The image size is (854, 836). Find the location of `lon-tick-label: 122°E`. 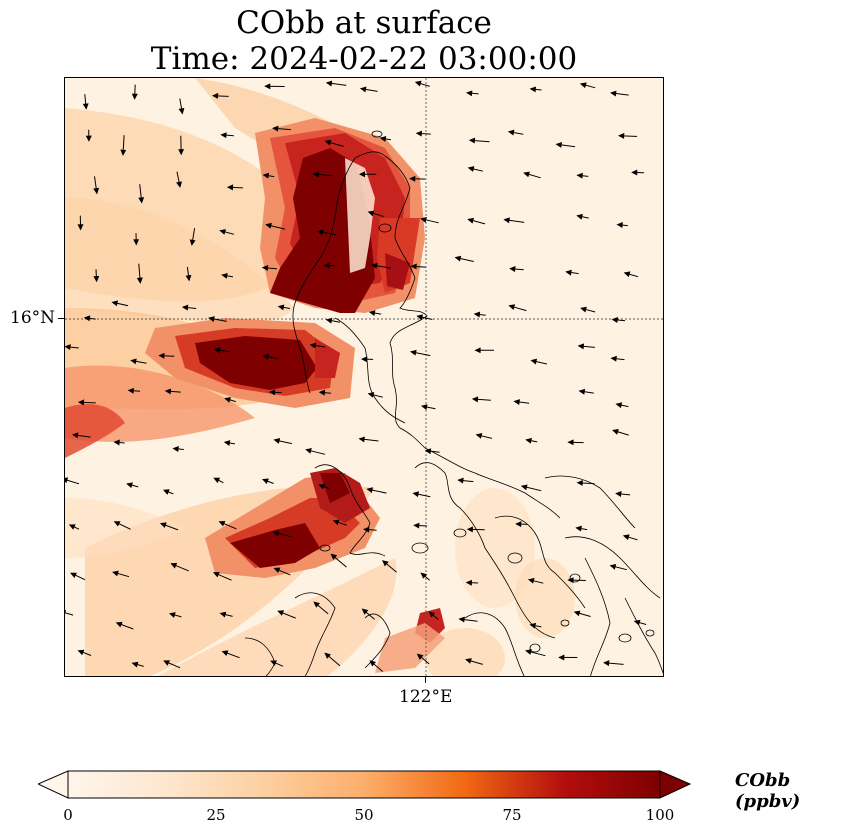

lon-tick-label: 122°E is located at coordinates (426, 697).